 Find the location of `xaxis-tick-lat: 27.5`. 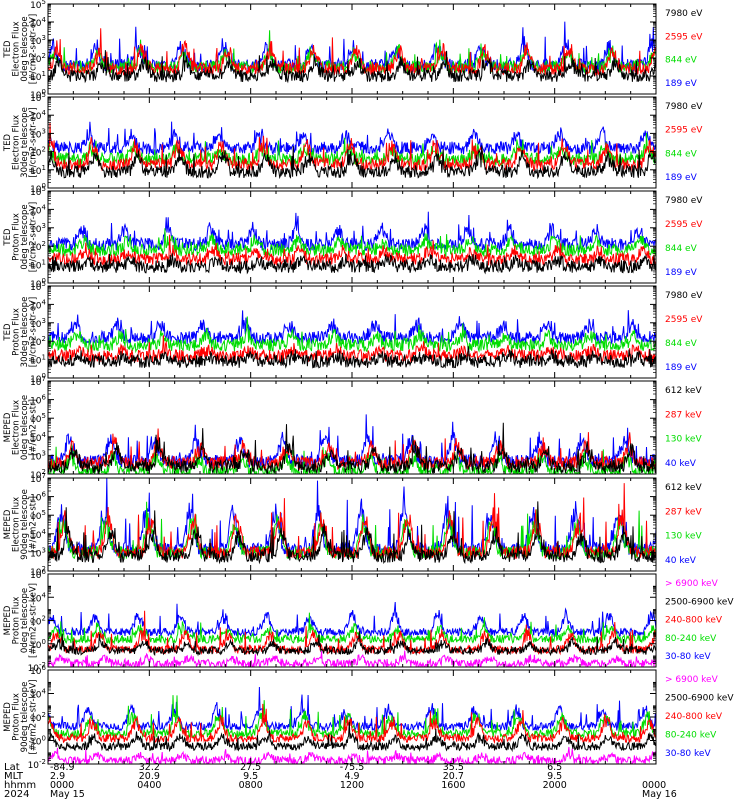

xaxis-tick-lat: 27.5 is located at coordinates (250, 767).